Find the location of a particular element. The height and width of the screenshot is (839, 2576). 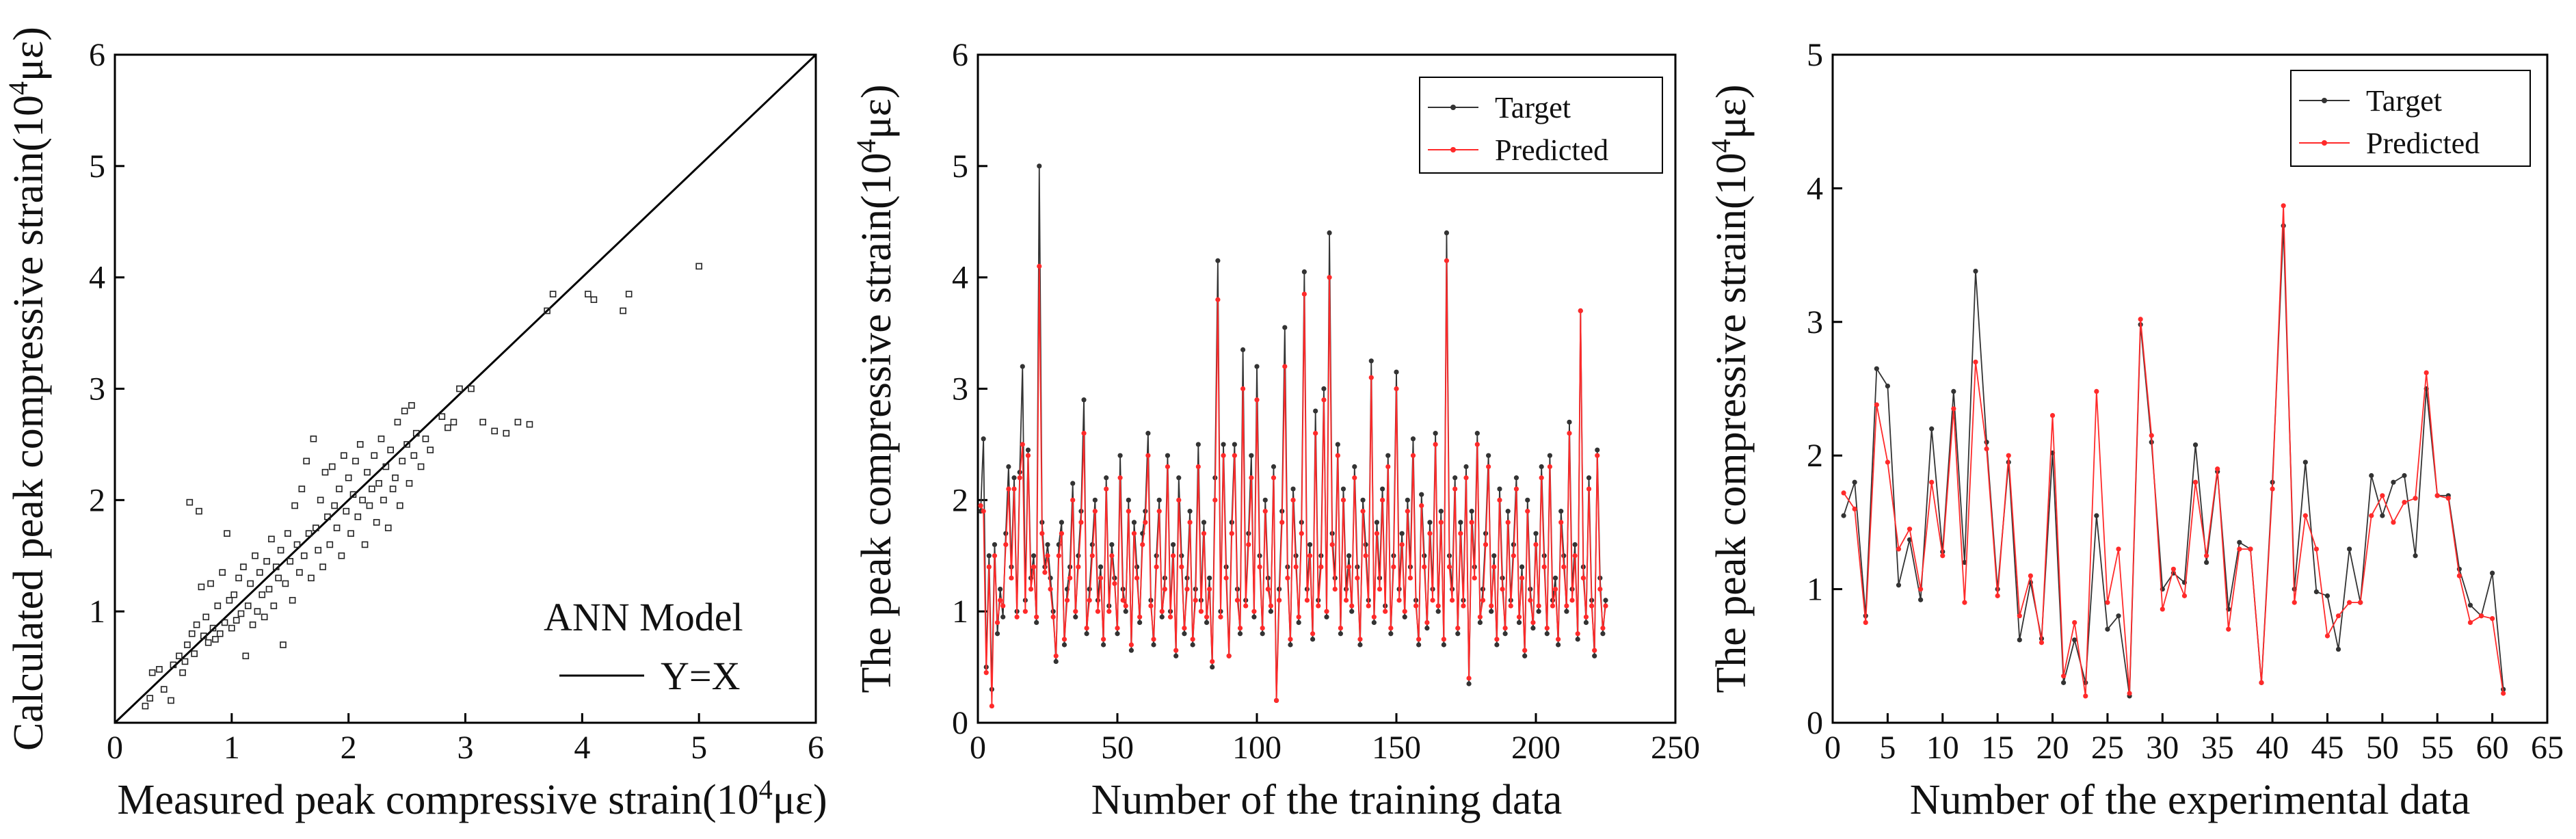

y-axis-label: The peak compressive strain(104με) is located at coordinates (1732, 389).